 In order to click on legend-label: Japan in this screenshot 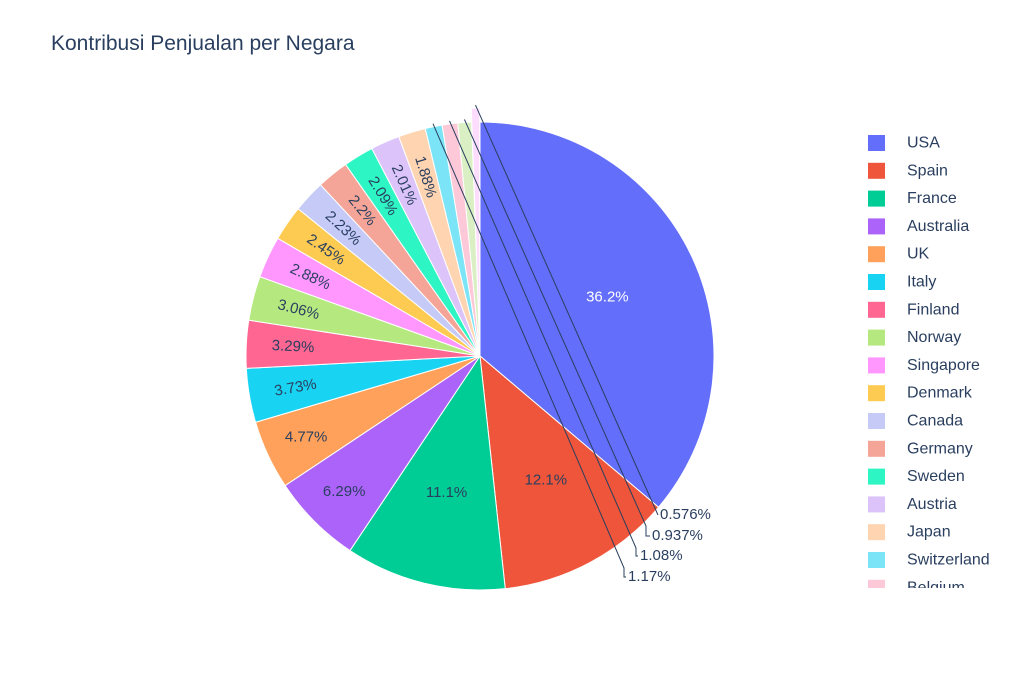, I will do `click(929, 532)`.